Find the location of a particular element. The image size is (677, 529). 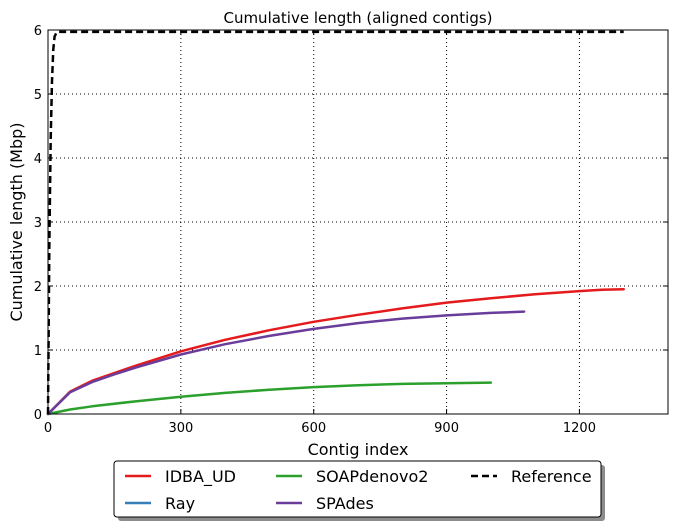

legend-label: Reference is located at coordinates (551, 476).